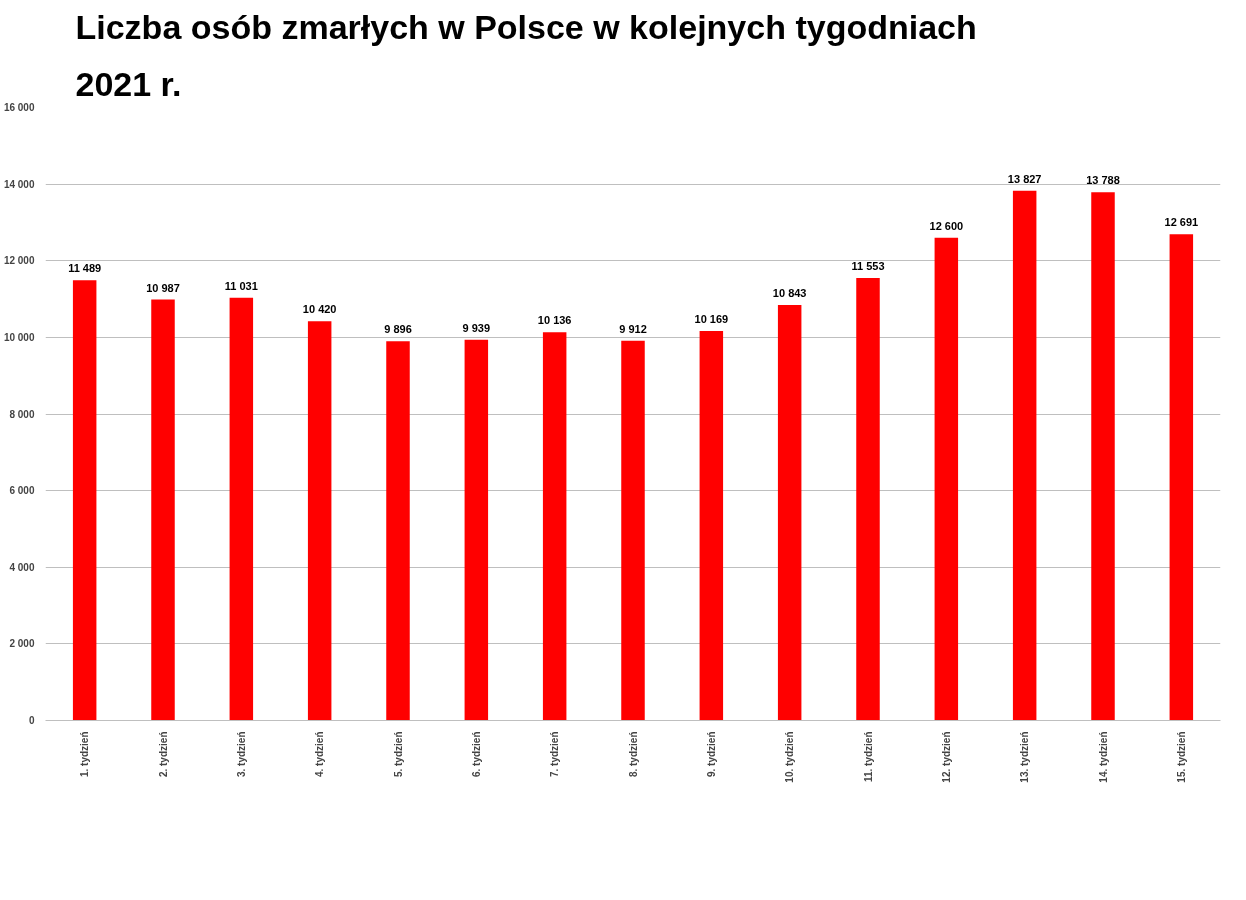  What do you see at coordinates (22, 644) in the screenshot?
I see `y-tick-label: 2 000` at bounding box center [22, 644].